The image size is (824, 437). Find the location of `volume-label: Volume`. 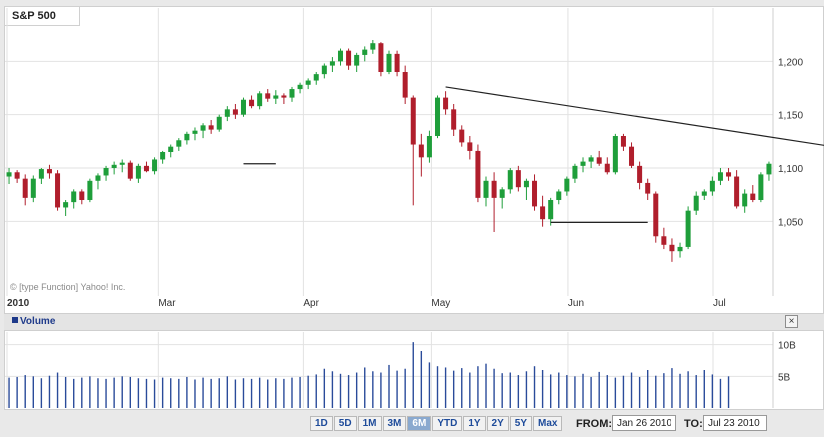

volume-label: Volume is located at coordinates (38, 321).